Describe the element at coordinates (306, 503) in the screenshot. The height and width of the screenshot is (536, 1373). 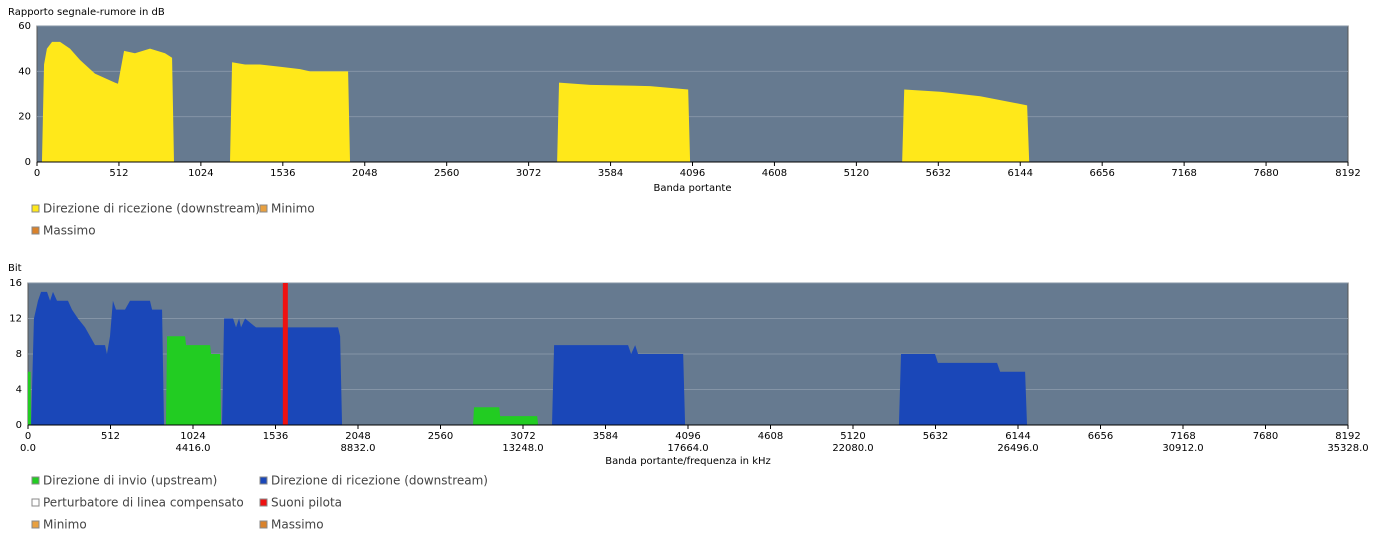
I see `legend-label: Suoni pilota` at that location.